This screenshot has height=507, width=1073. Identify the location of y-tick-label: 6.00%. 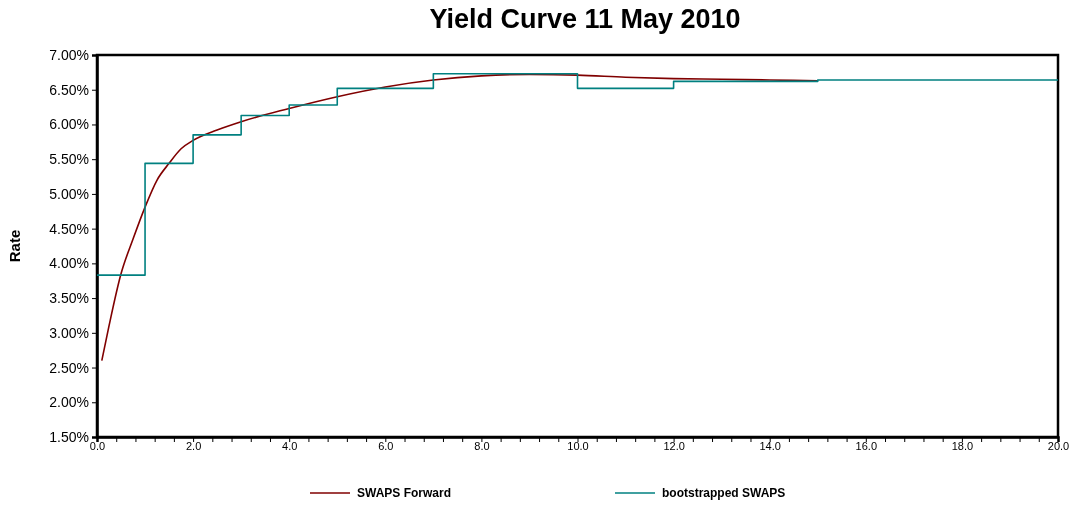
(69, 124).